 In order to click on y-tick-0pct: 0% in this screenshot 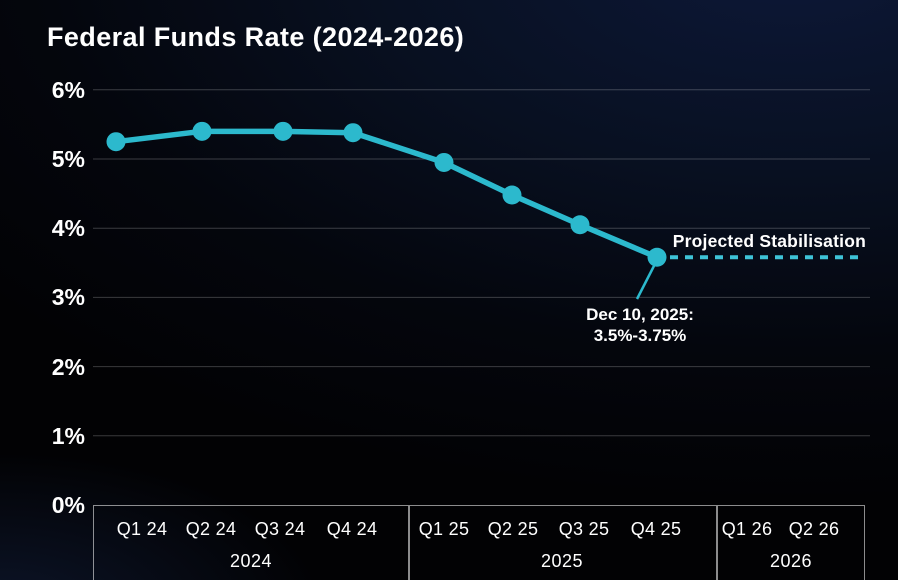, I will do `click(68, 505)`.